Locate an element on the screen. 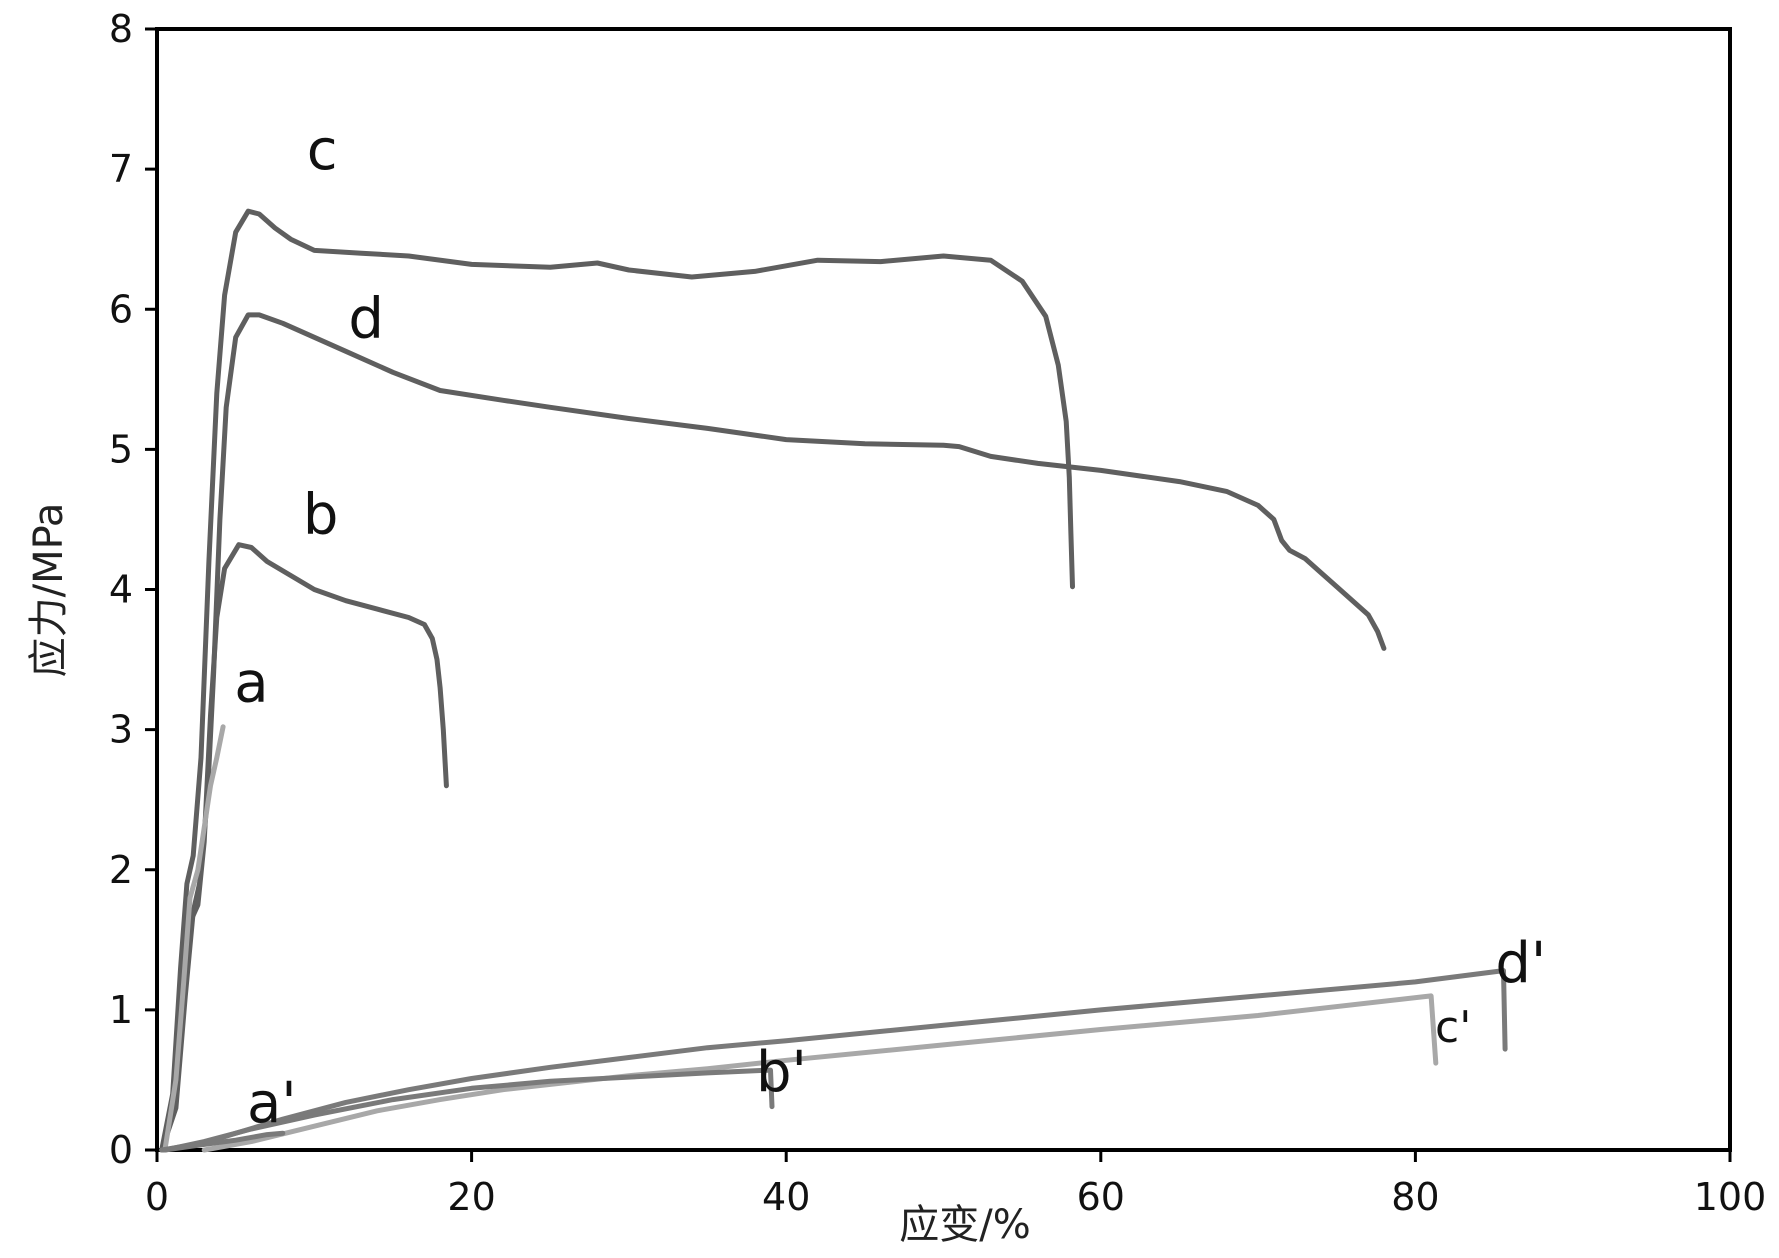  curve-label-a-prime: a' is located at coordinates (272, 1103).